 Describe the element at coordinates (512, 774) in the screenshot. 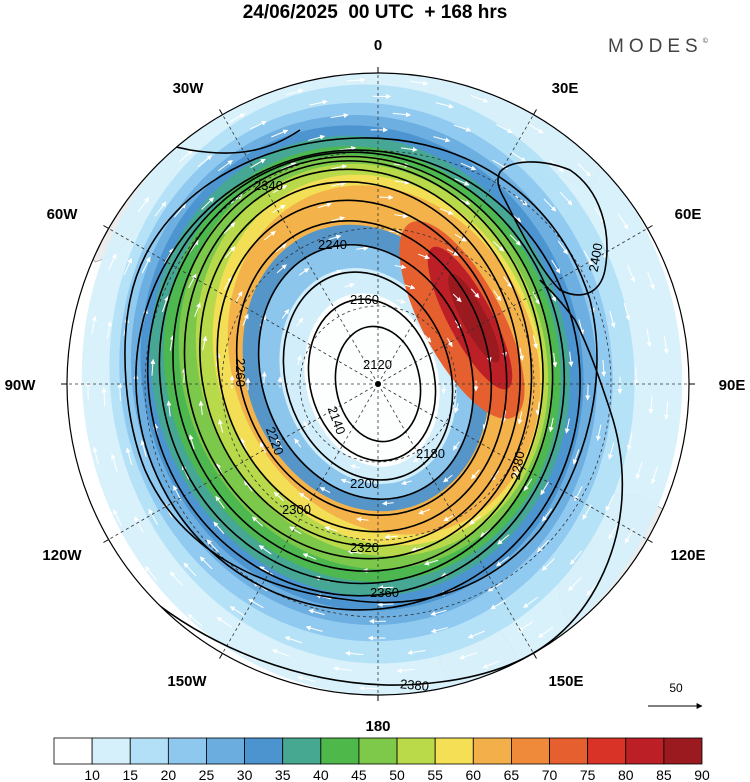

I see `colorbar-tick-label: 65` at that location.